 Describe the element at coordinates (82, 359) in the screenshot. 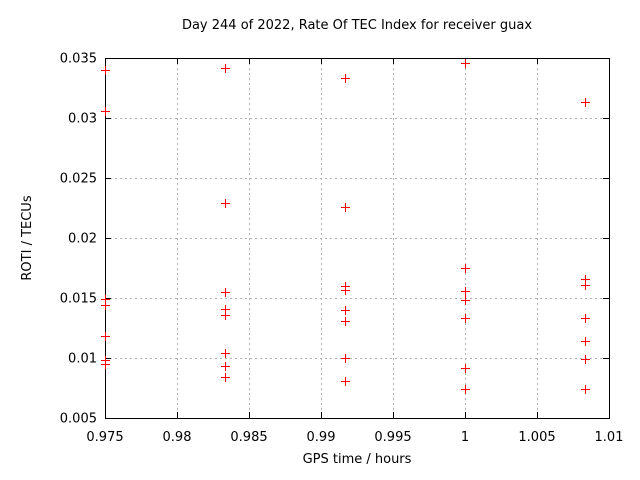

I see `y-tick-label: 0.01` at that location.